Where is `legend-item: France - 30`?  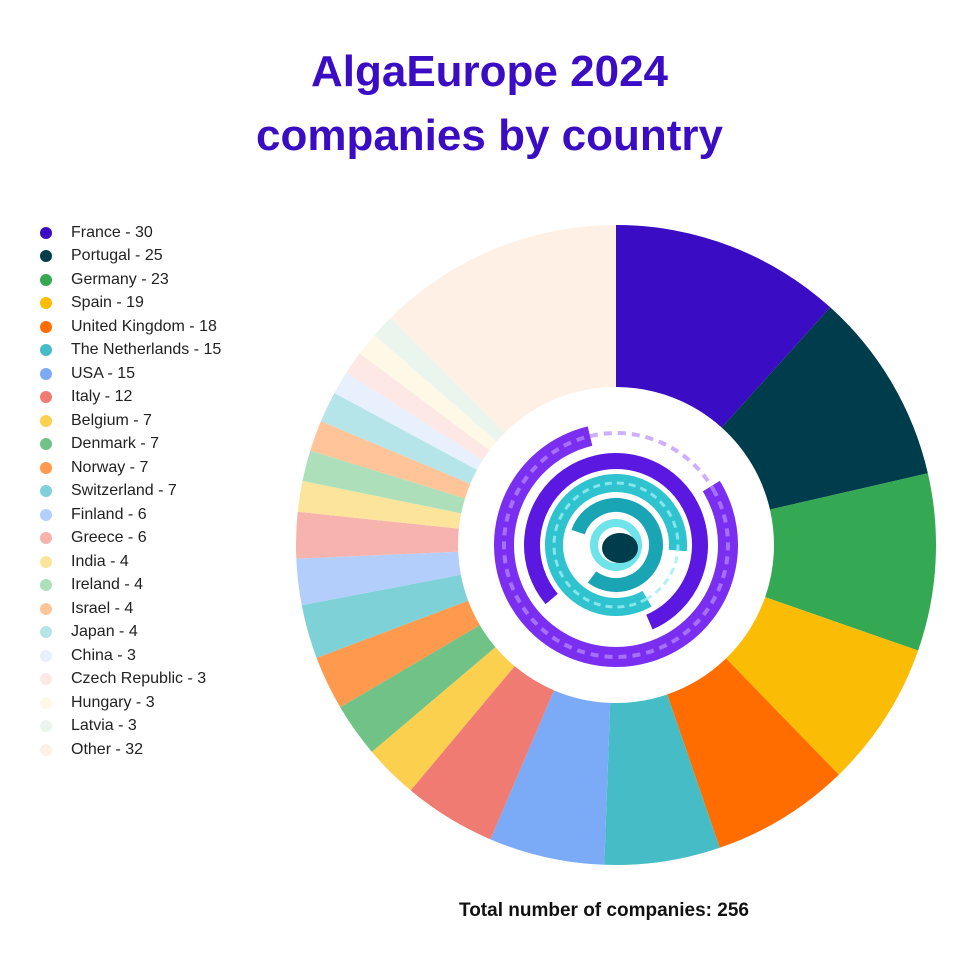
legend-item: France - 30 is located at coordinates (130, 233).